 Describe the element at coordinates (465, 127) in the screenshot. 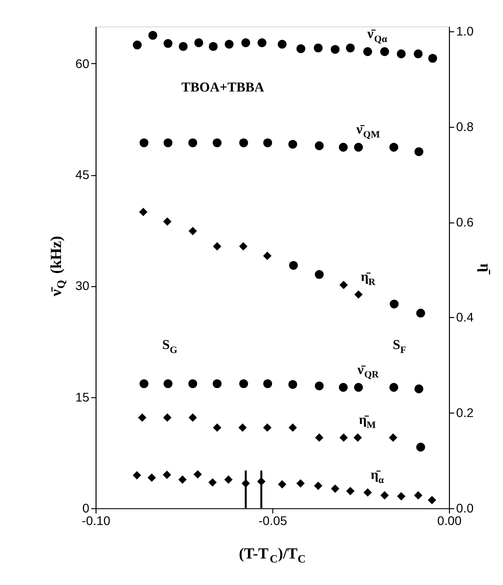

I see `y2-tick-label: 0.8` at that location.